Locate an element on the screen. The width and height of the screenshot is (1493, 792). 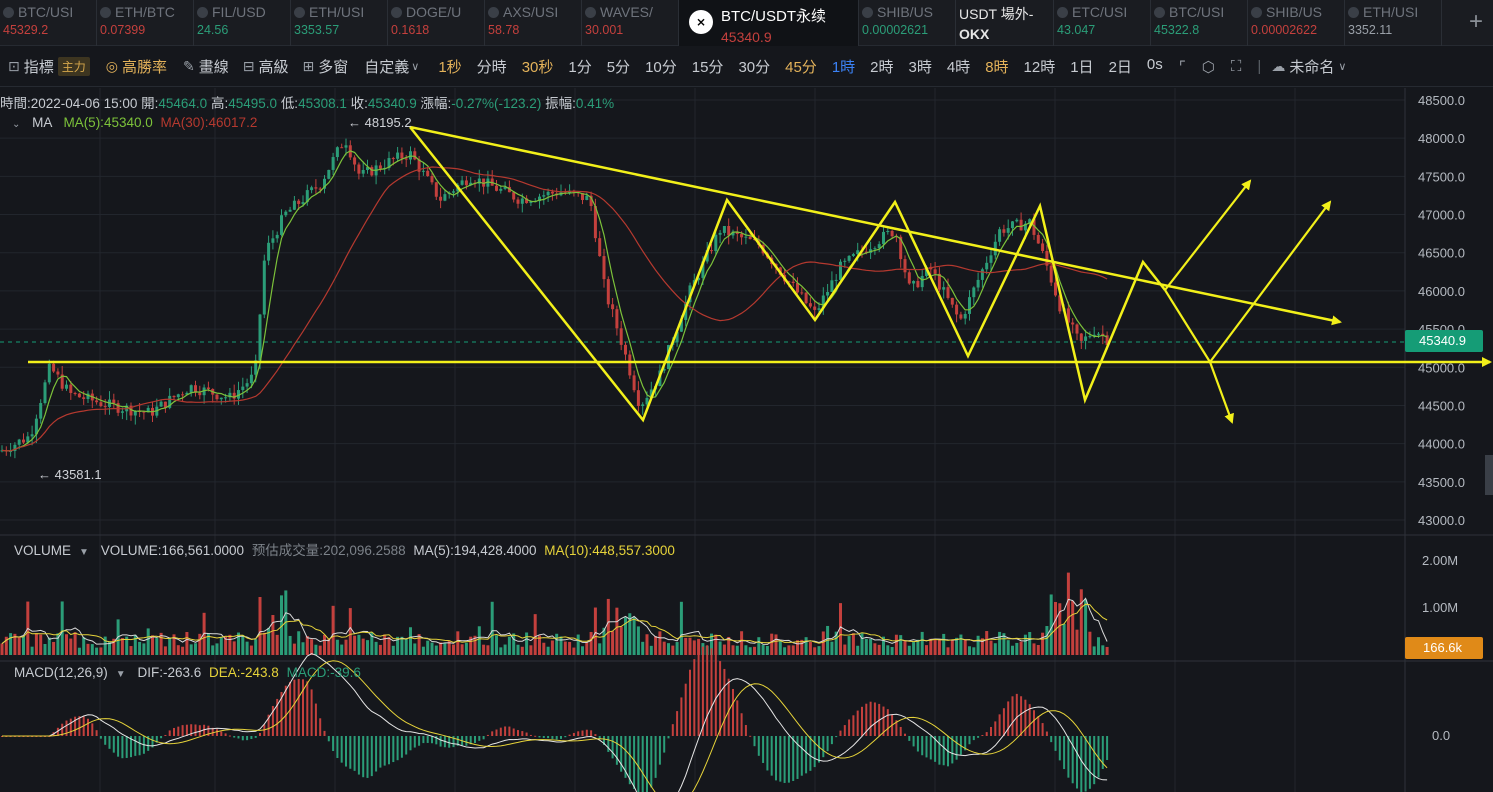
timeframe-option: 45分 is located at coordinates (801, 67).